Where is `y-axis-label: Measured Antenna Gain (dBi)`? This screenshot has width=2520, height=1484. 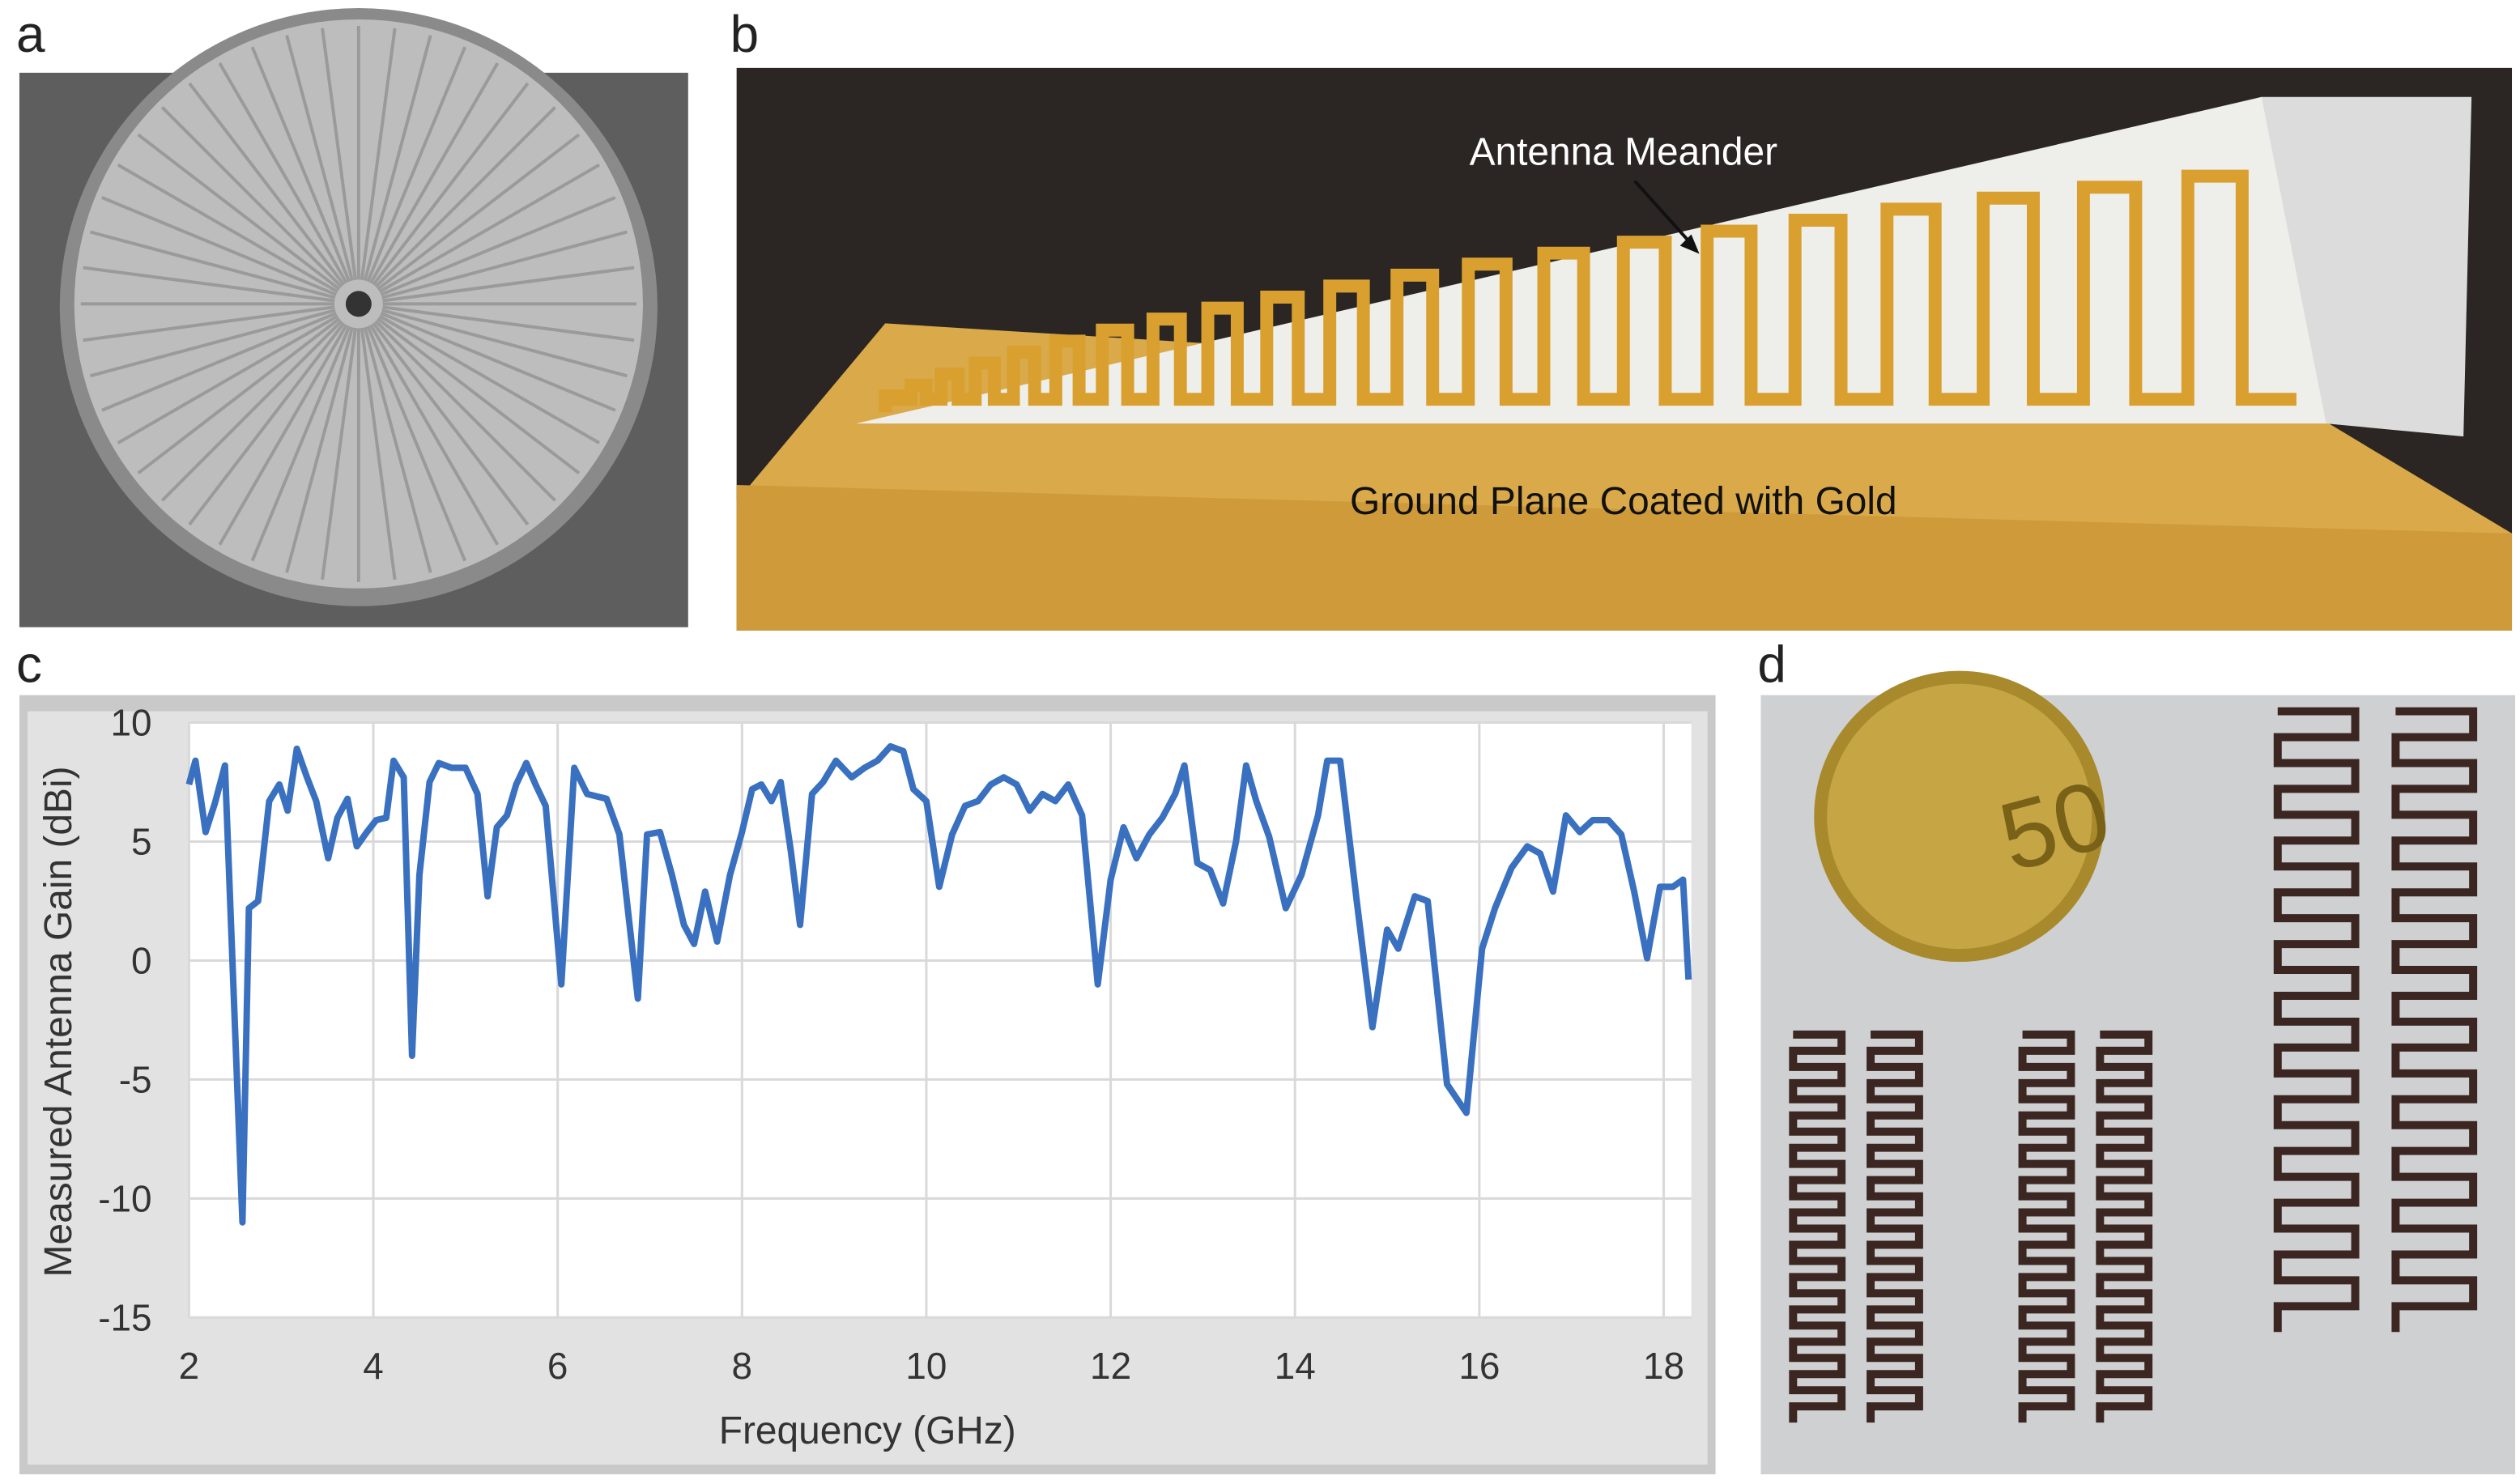
y-axis-label: Measured Antenna Gain (dBi) is located at coordinates (59, 1021).